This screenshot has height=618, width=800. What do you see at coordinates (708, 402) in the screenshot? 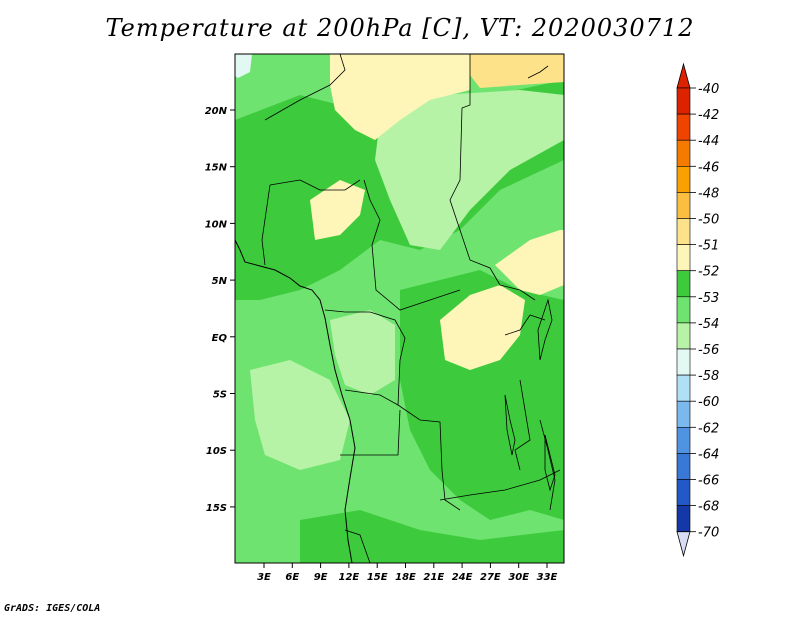
I see `colorbar-label: -60` at bounding box center [708, 402].